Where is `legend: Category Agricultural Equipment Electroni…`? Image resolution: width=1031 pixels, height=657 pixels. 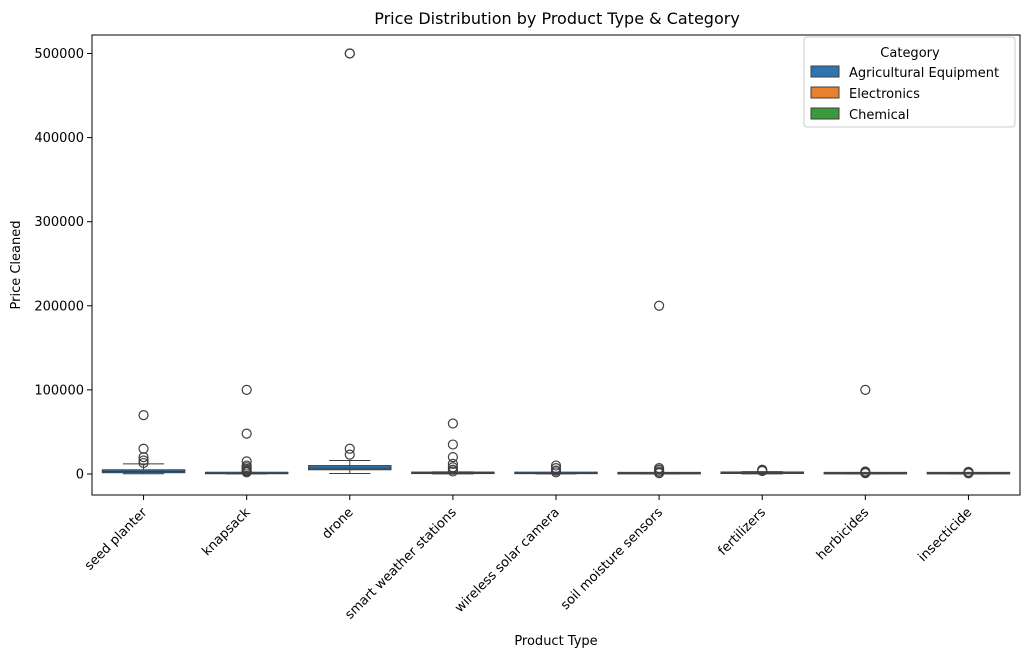
legend: Category Agricultural Equipment Electroni… is located at coordinates (909, 82).